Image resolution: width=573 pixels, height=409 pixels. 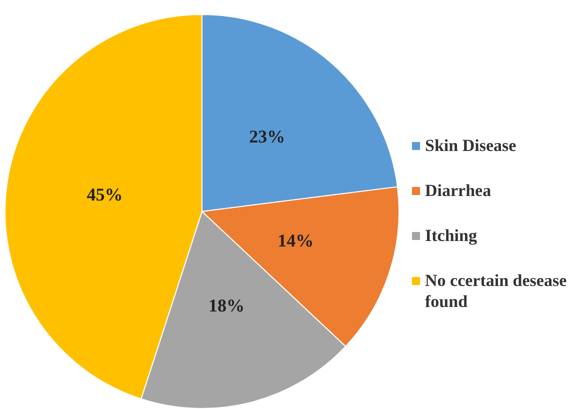 I want to click on legend-label: Skin Disease, so click(x=470, y=145).